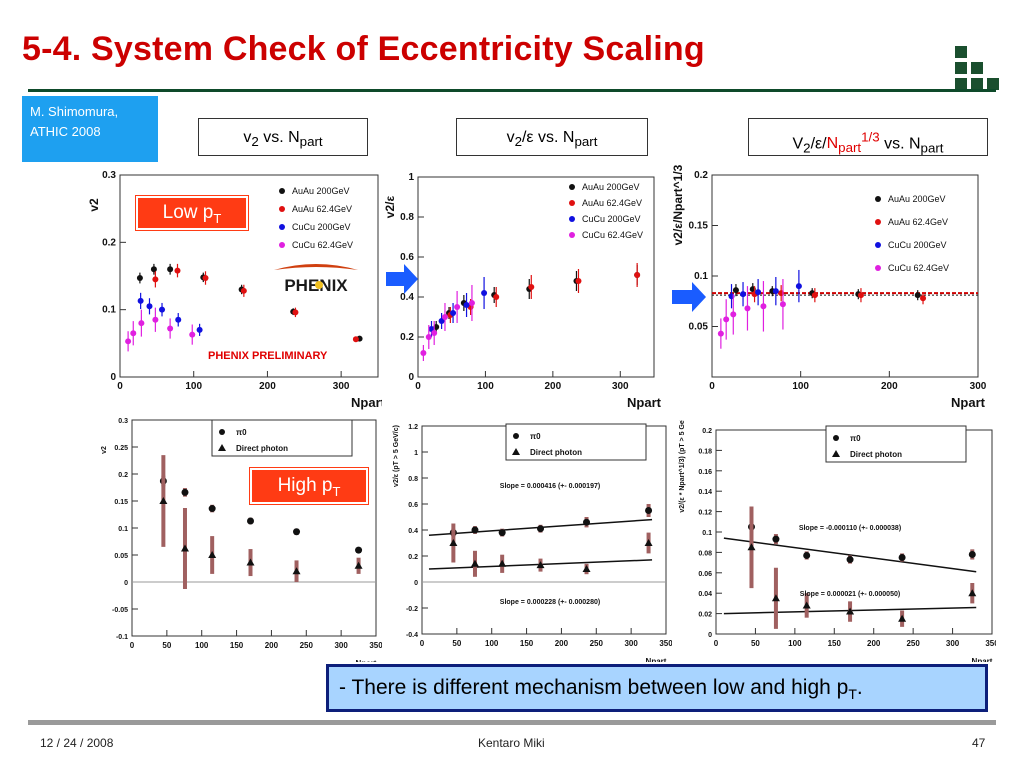 The height and width of the screenshot is (768, 1024). What do you see at coordinates (535, 436) in the screenshot?
I see `legend-label: π0` at bounding box center [535, 436].